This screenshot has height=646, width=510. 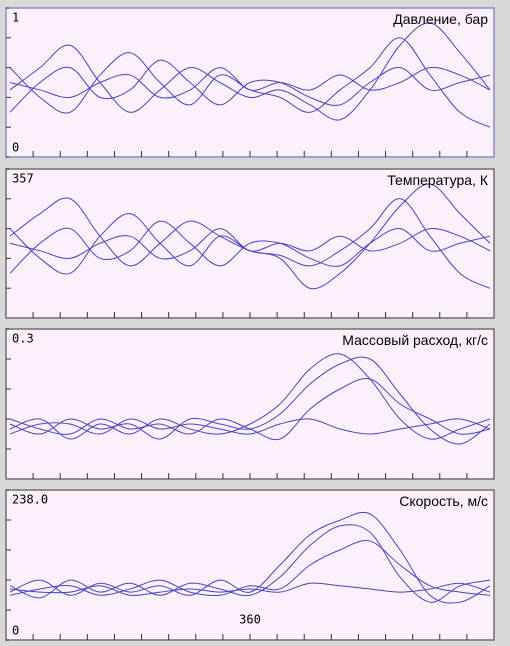 What do you see at coordinates (250, 620) in the screenshot?
I see `x-tick-label: 360` at bounding box center [250, 620].